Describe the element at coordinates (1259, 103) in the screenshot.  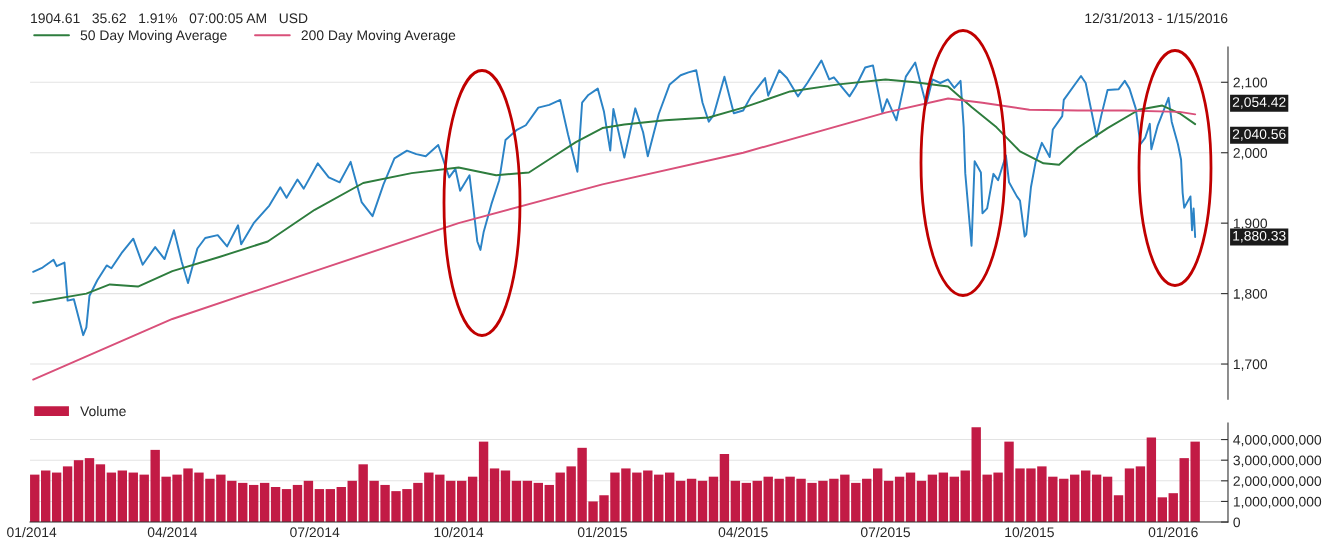
I see `annotation: 2,054.42` at that location.